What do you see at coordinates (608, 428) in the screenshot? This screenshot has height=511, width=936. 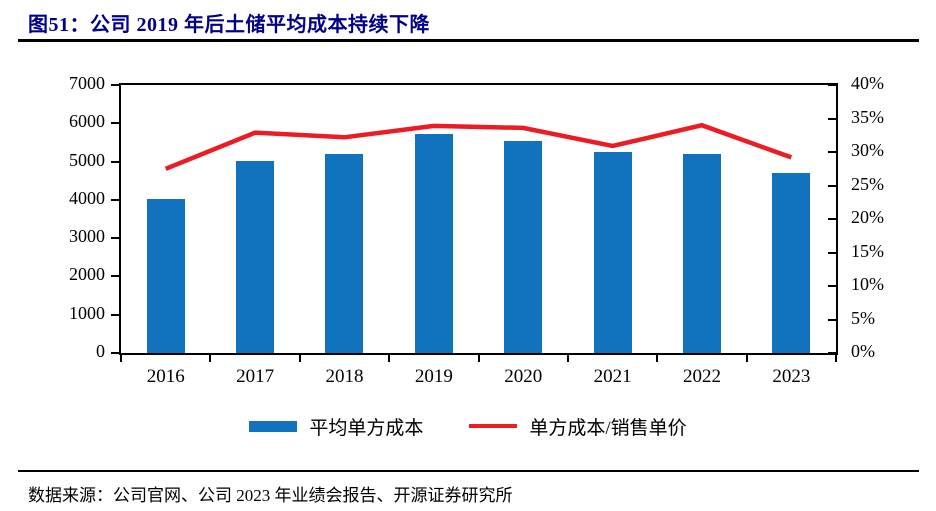 I see `legend-line-label: 单方成本/销售单价` at bounding box center [608, 428].